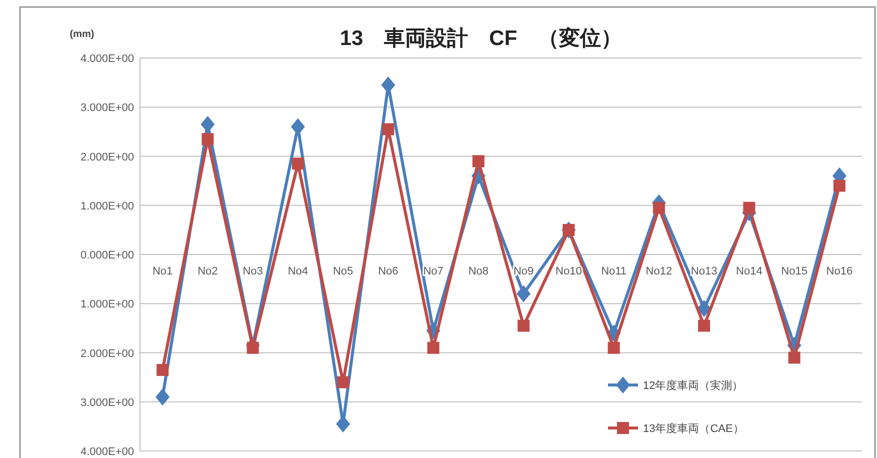  Describe the element at coordinates (569, 272) in the screenshot. I see `x-tick-label: No10` at that location.